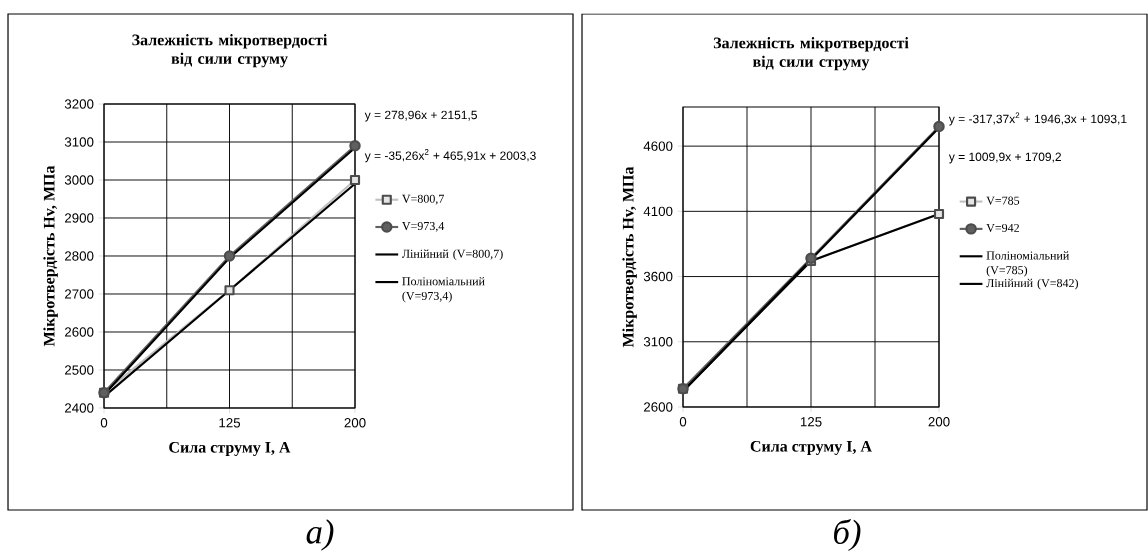 The image size is (1148, 556). I want to click on y-tick-label: 2500, so click(79, 370).